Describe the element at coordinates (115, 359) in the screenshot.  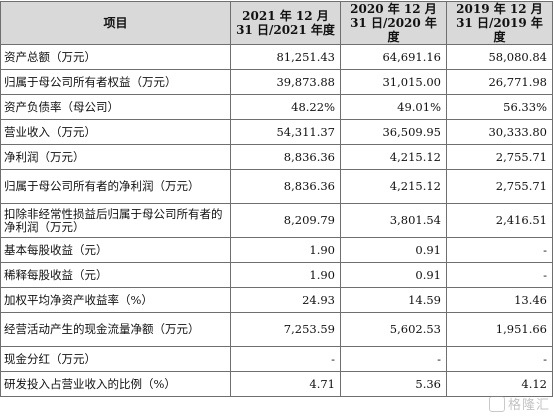
I see `row-label: 现金分红（万元）` at that location.